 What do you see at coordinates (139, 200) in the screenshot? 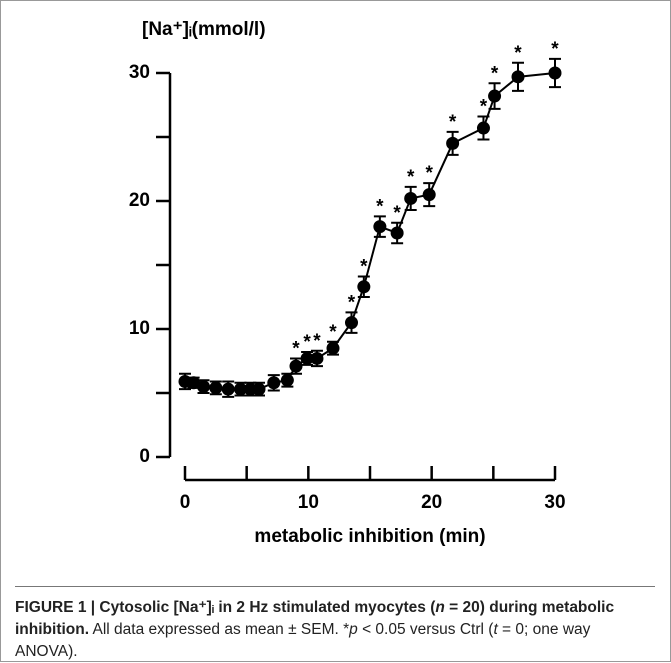
I see `y-tick-label: 20` at bounding box center [139, 200].